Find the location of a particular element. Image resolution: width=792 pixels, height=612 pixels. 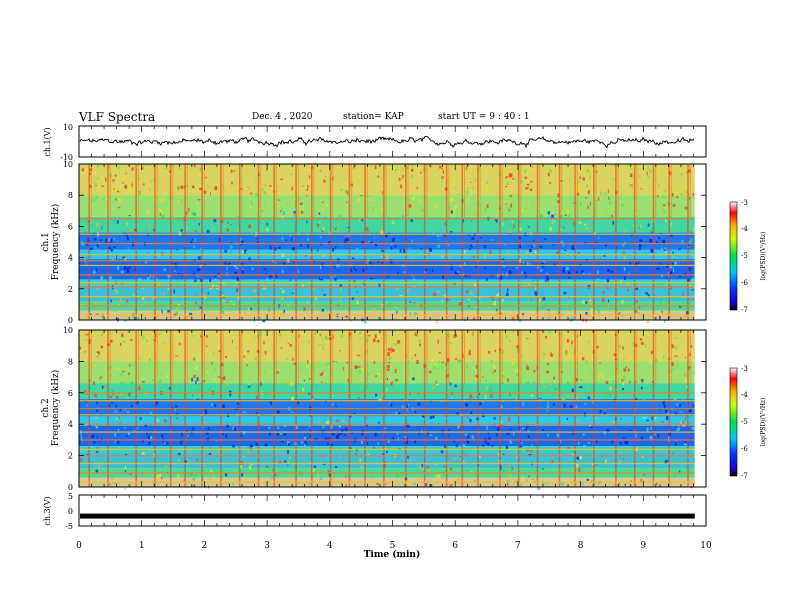

narrowband-line is located at coordinates (387, 456).